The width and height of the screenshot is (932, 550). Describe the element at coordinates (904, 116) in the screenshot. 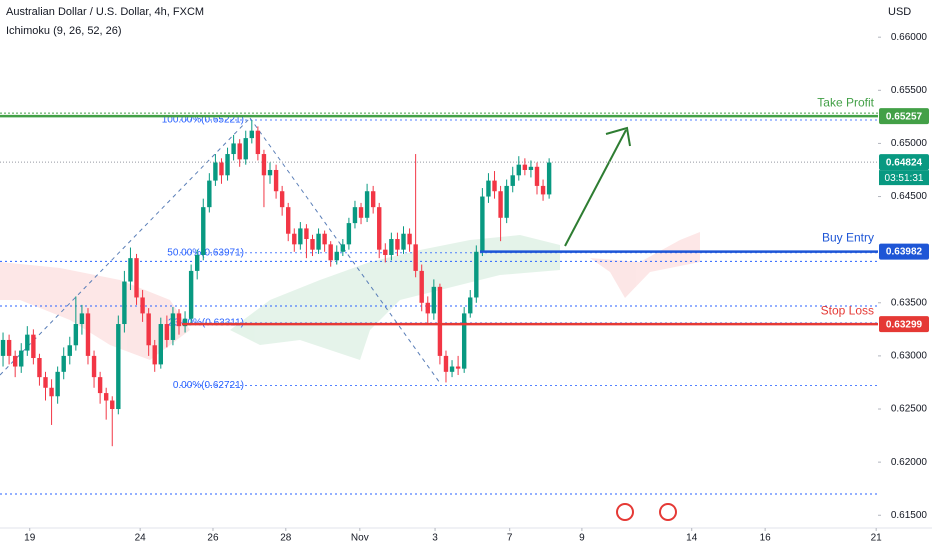

I see `price-tag-label: 0.65257` at that location.